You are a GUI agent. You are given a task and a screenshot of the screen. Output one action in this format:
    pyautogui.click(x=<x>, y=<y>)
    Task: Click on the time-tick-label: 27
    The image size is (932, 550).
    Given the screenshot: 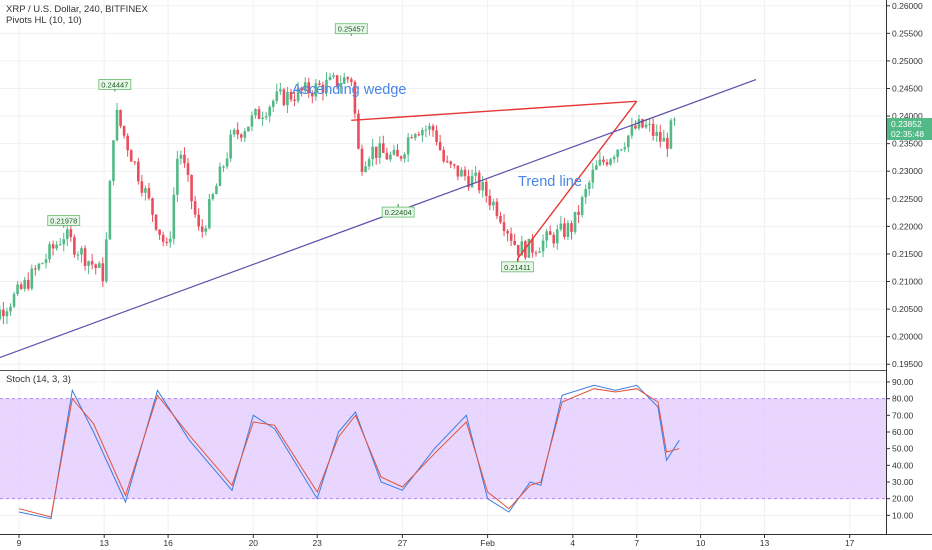 What is the action you would take?
    pyautogui.click(x=403, y=543)
    